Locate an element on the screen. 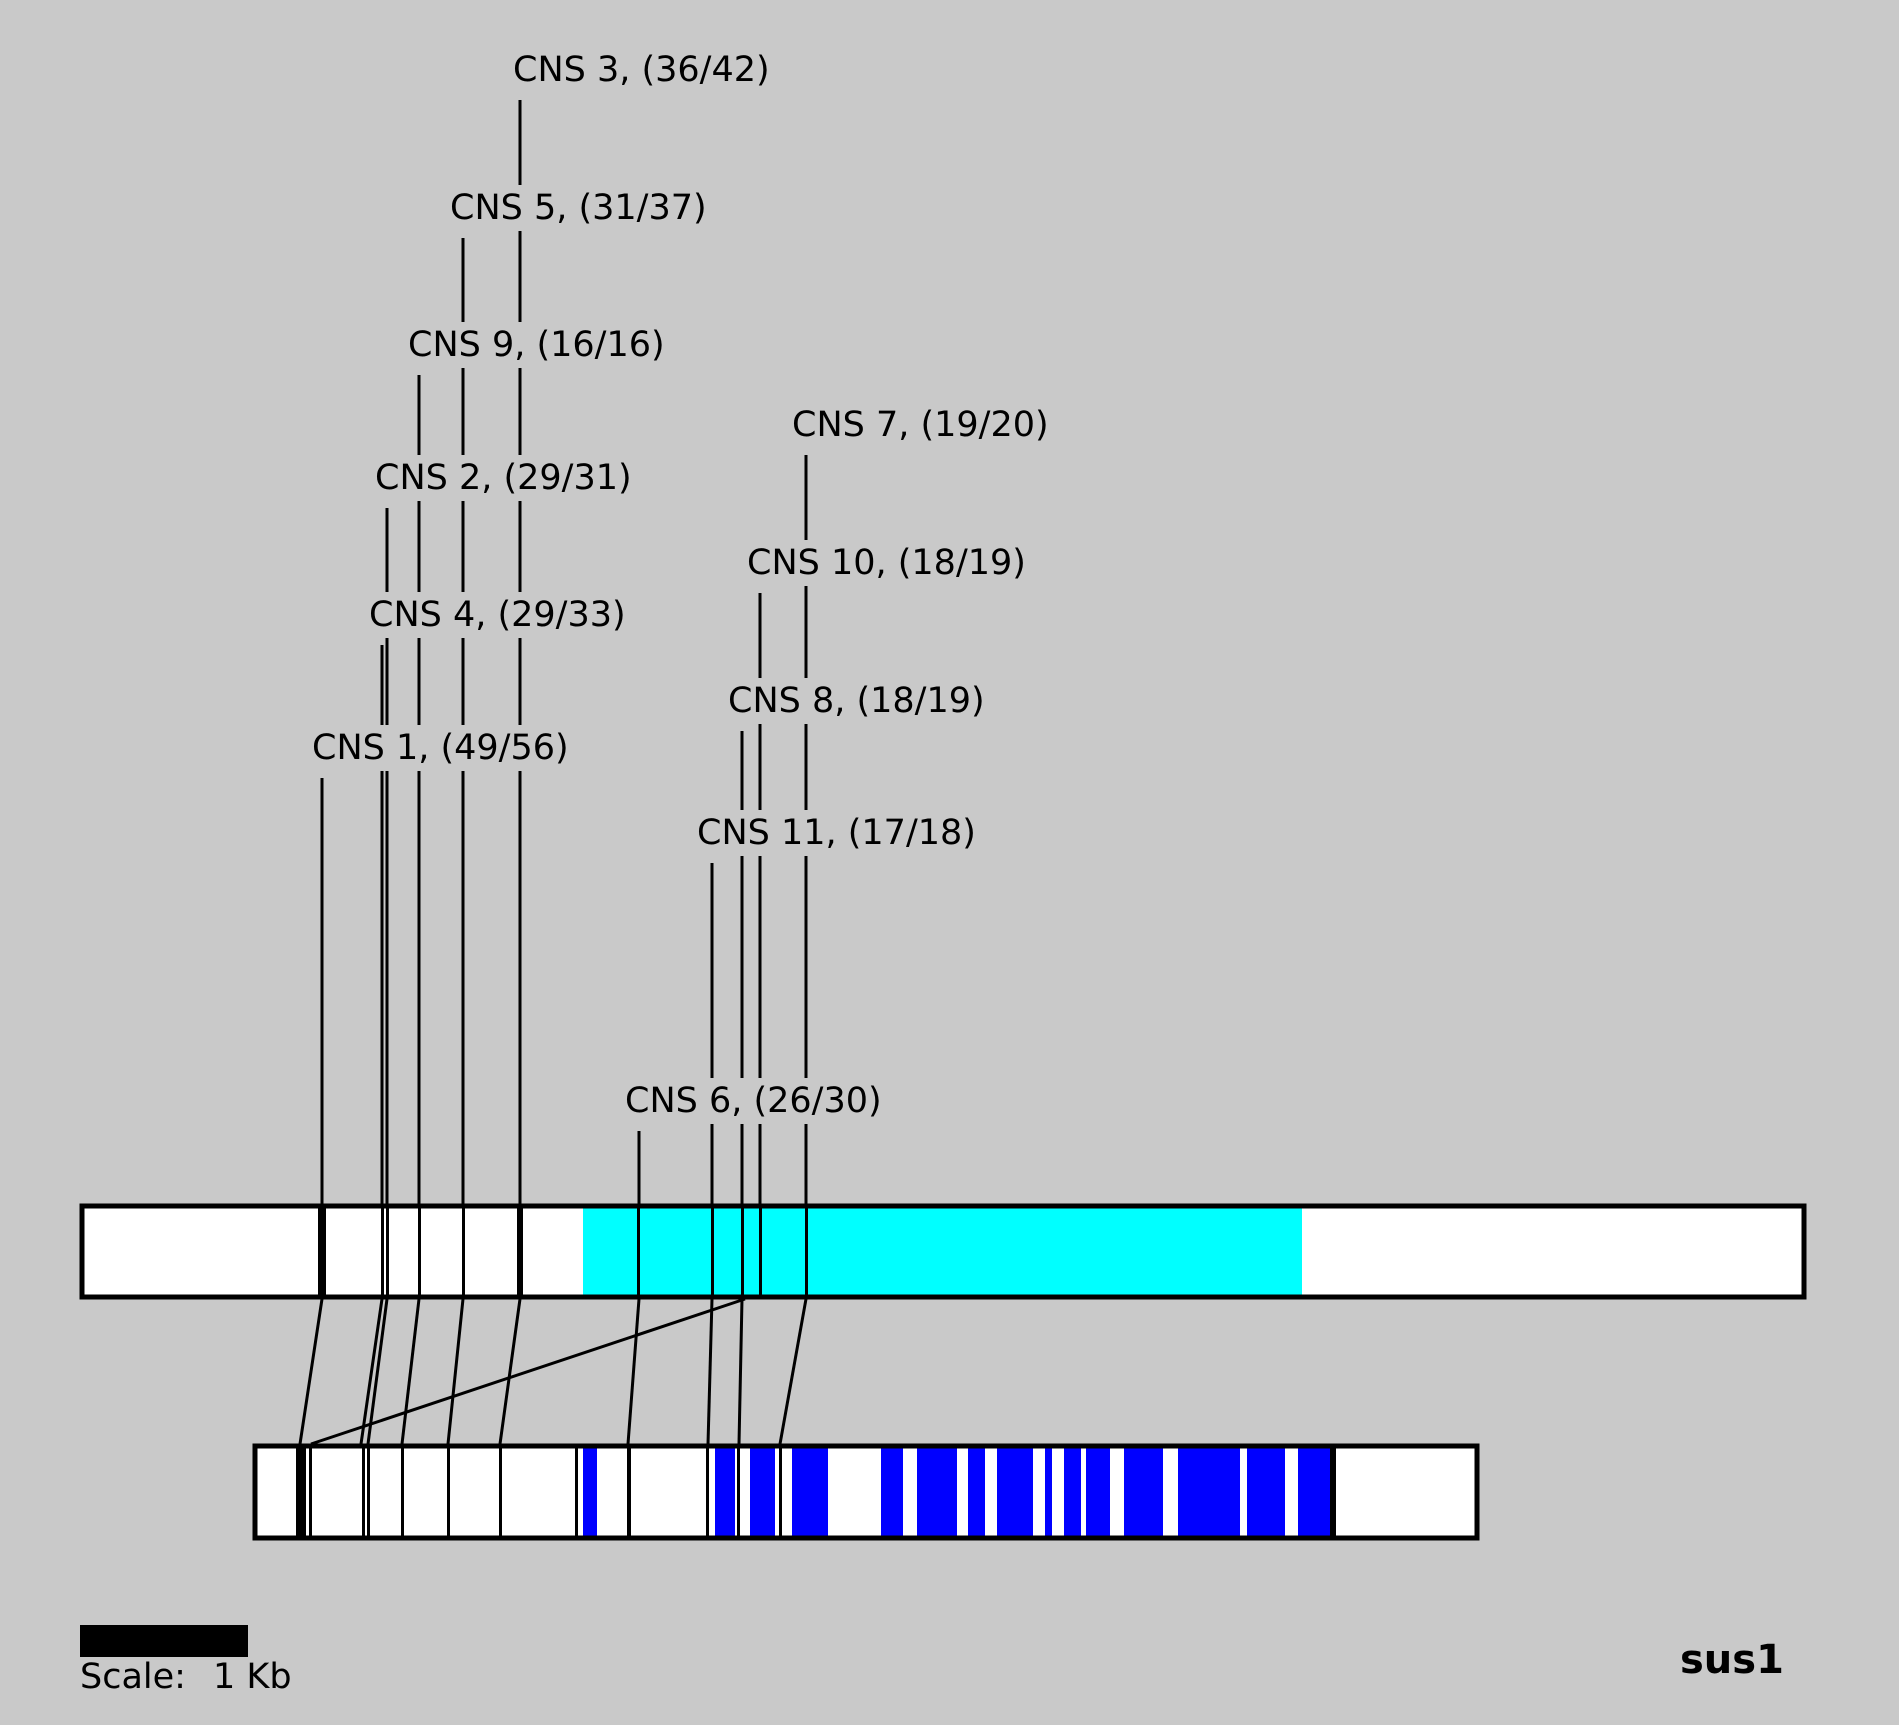 The height and width of the screenshot is (1725, 1899). target-bar-border is located at coordinates (866, 1492).